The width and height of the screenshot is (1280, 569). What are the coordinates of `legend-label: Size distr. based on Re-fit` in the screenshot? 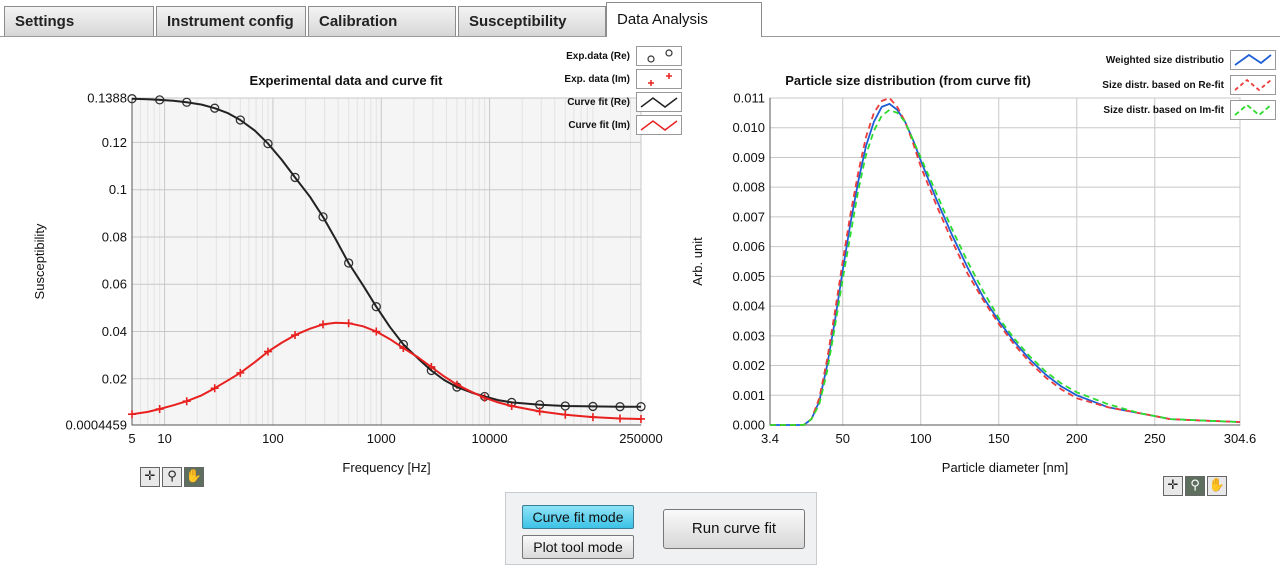 It's located at (1163, 85).